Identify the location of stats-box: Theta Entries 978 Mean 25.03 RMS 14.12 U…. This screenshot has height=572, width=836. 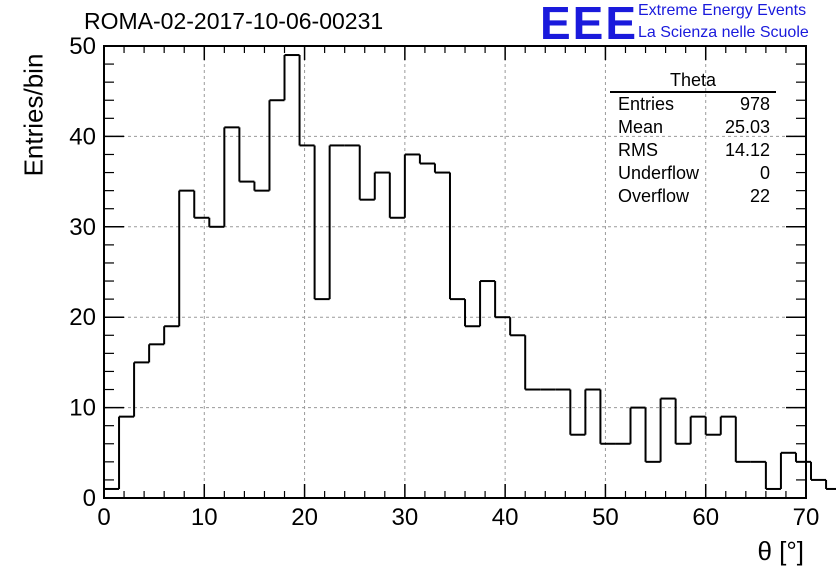
(693, 139).